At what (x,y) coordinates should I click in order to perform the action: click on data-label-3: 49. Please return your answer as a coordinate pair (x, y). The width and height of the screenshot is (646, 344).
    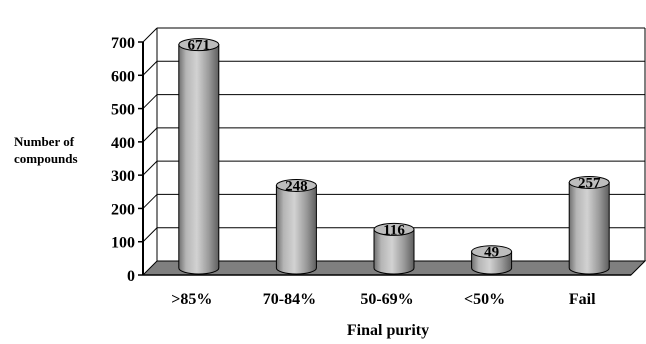
    Looking at the image, I should click on (491, 253).